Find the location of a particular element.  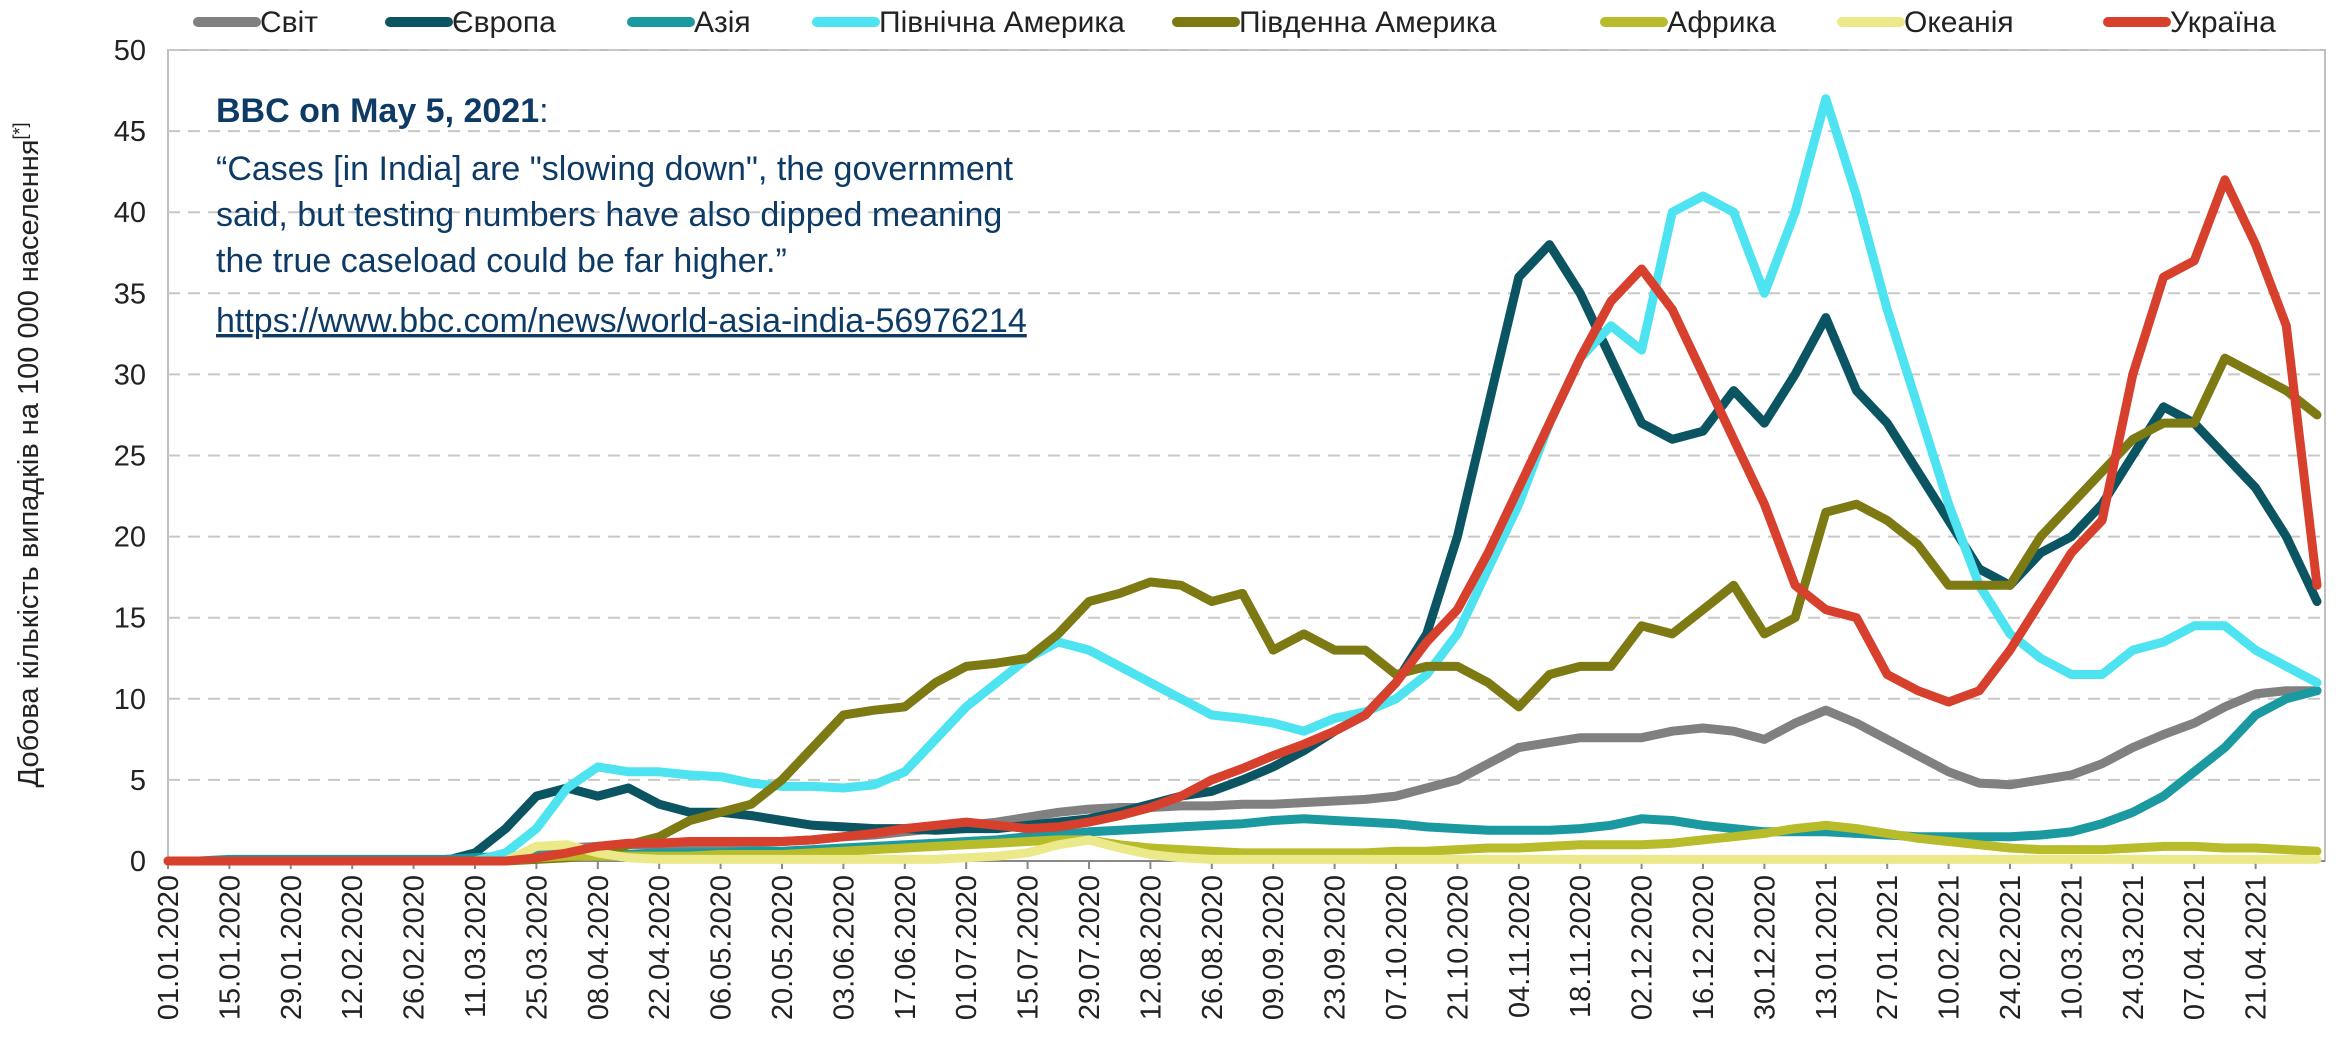

x-tick-label: 16.12.2020 is located at coordinates (1704, 947).